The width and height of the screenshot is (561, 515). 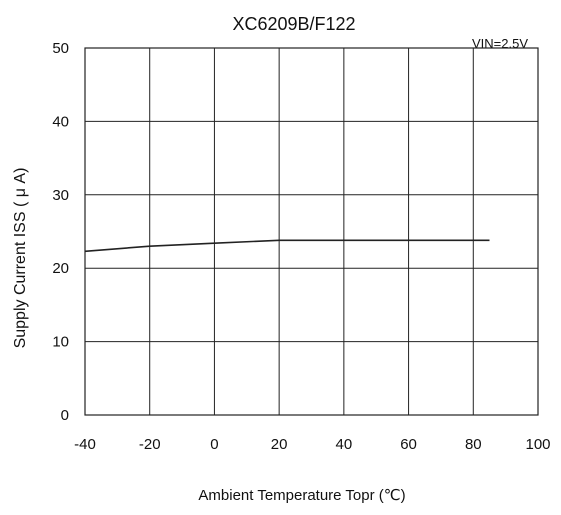 I want to click on series-line, so click(x=287, y=246).